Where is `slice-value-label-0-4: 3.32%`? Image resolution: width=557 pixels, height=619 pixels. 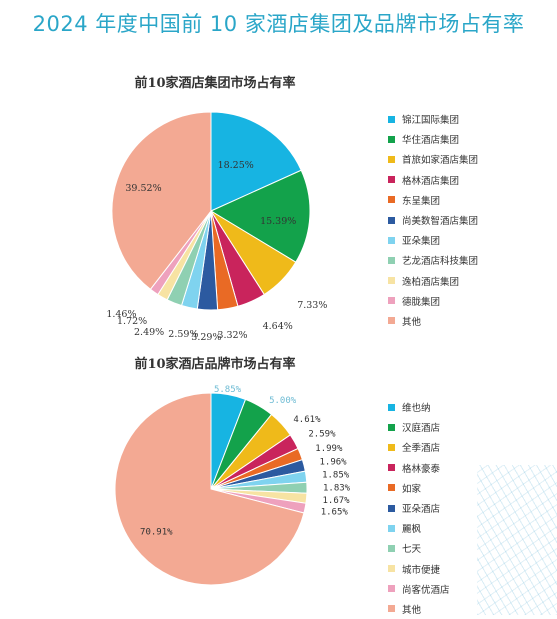 slice-value-label-0-4: 3.32% is located at coordinates (232, 335).